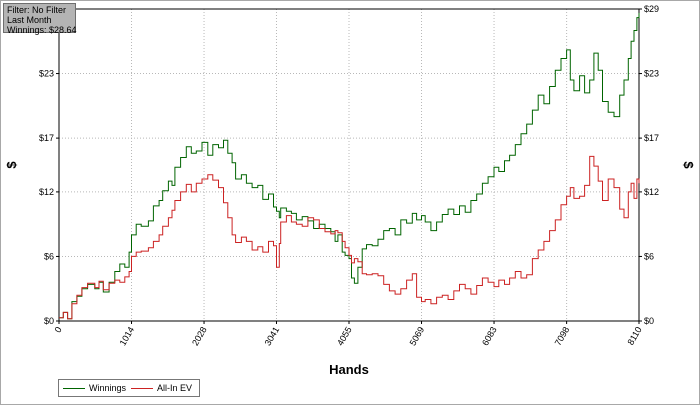 The height and width of the screenshot is (405, 700). Describe the element at coordinates (49, 256) in the screenshot. I see `y-tick-label-left: $6` at that location.